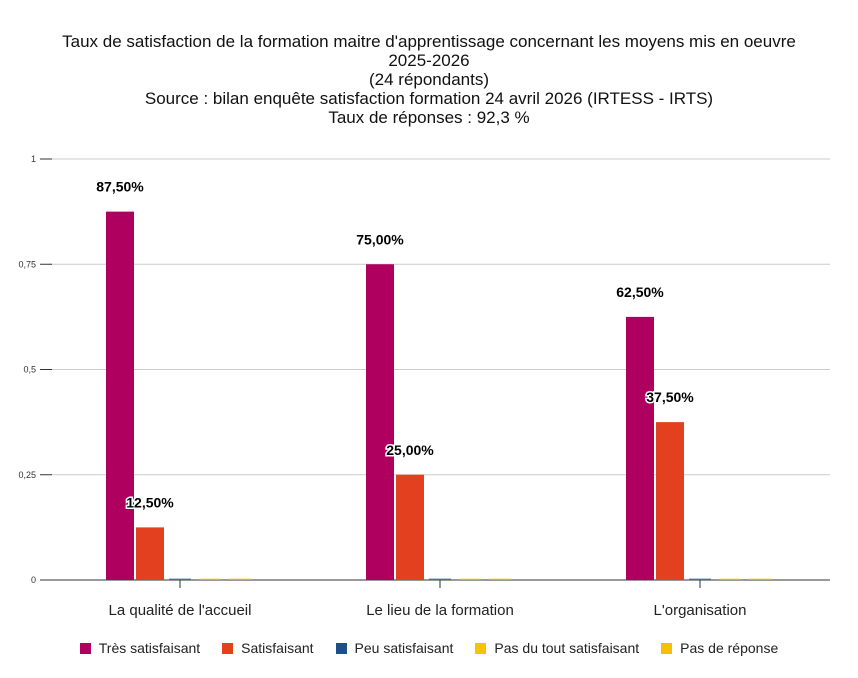 The height and width of the screenshot is (678, 858). I want to click on data-label: 62,50%, so click(640, 292).